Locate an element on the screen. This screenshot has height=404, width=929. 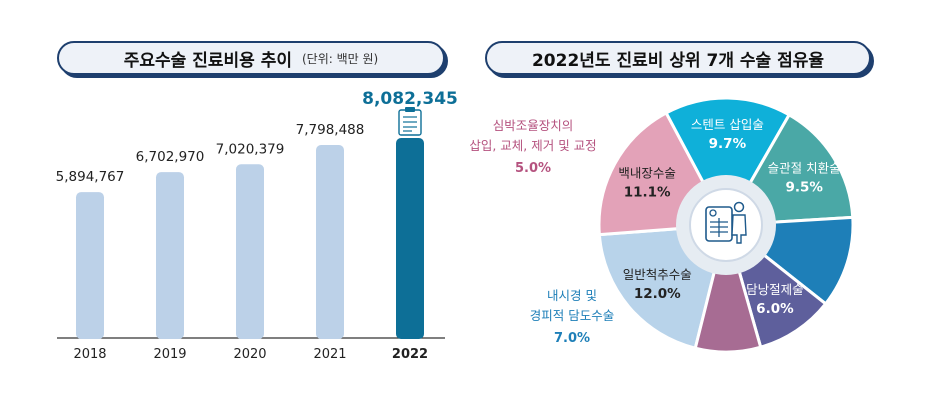
bar-value-label-2021: 7,798,488 is located at coordinates (330, 130).